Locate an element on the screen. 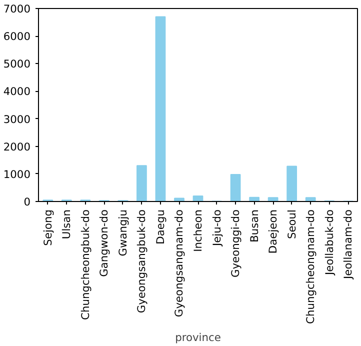 The width and height of the screenshot is (361, 346). x-tick-label: Busan is located at coordinates (254, 225).